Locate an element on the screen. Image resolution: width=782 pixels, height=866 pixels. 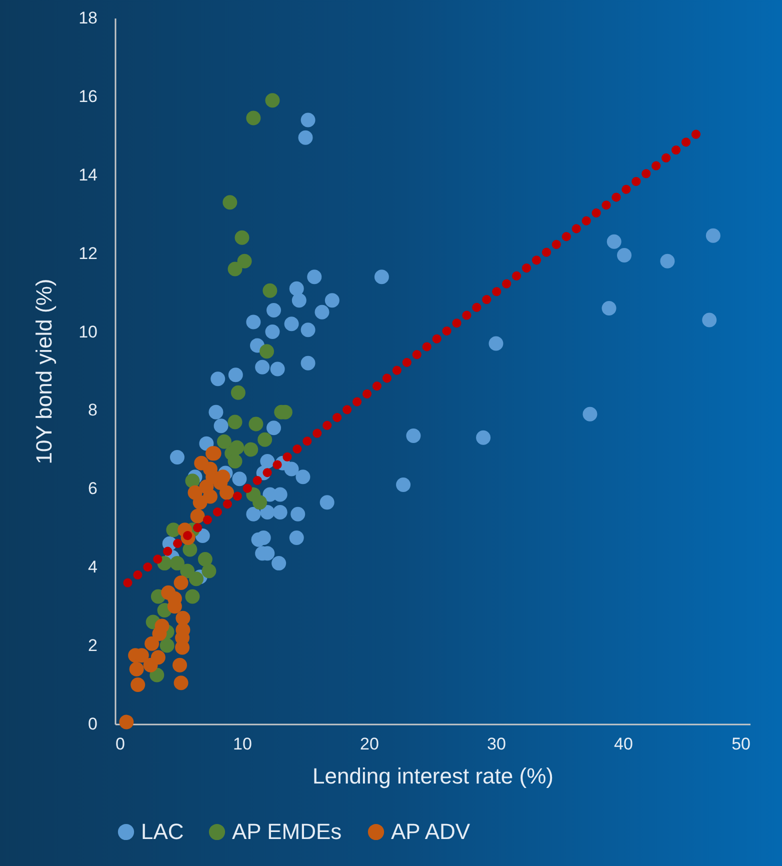
y-tick-label: 6 is located at coordinates (93, 488).